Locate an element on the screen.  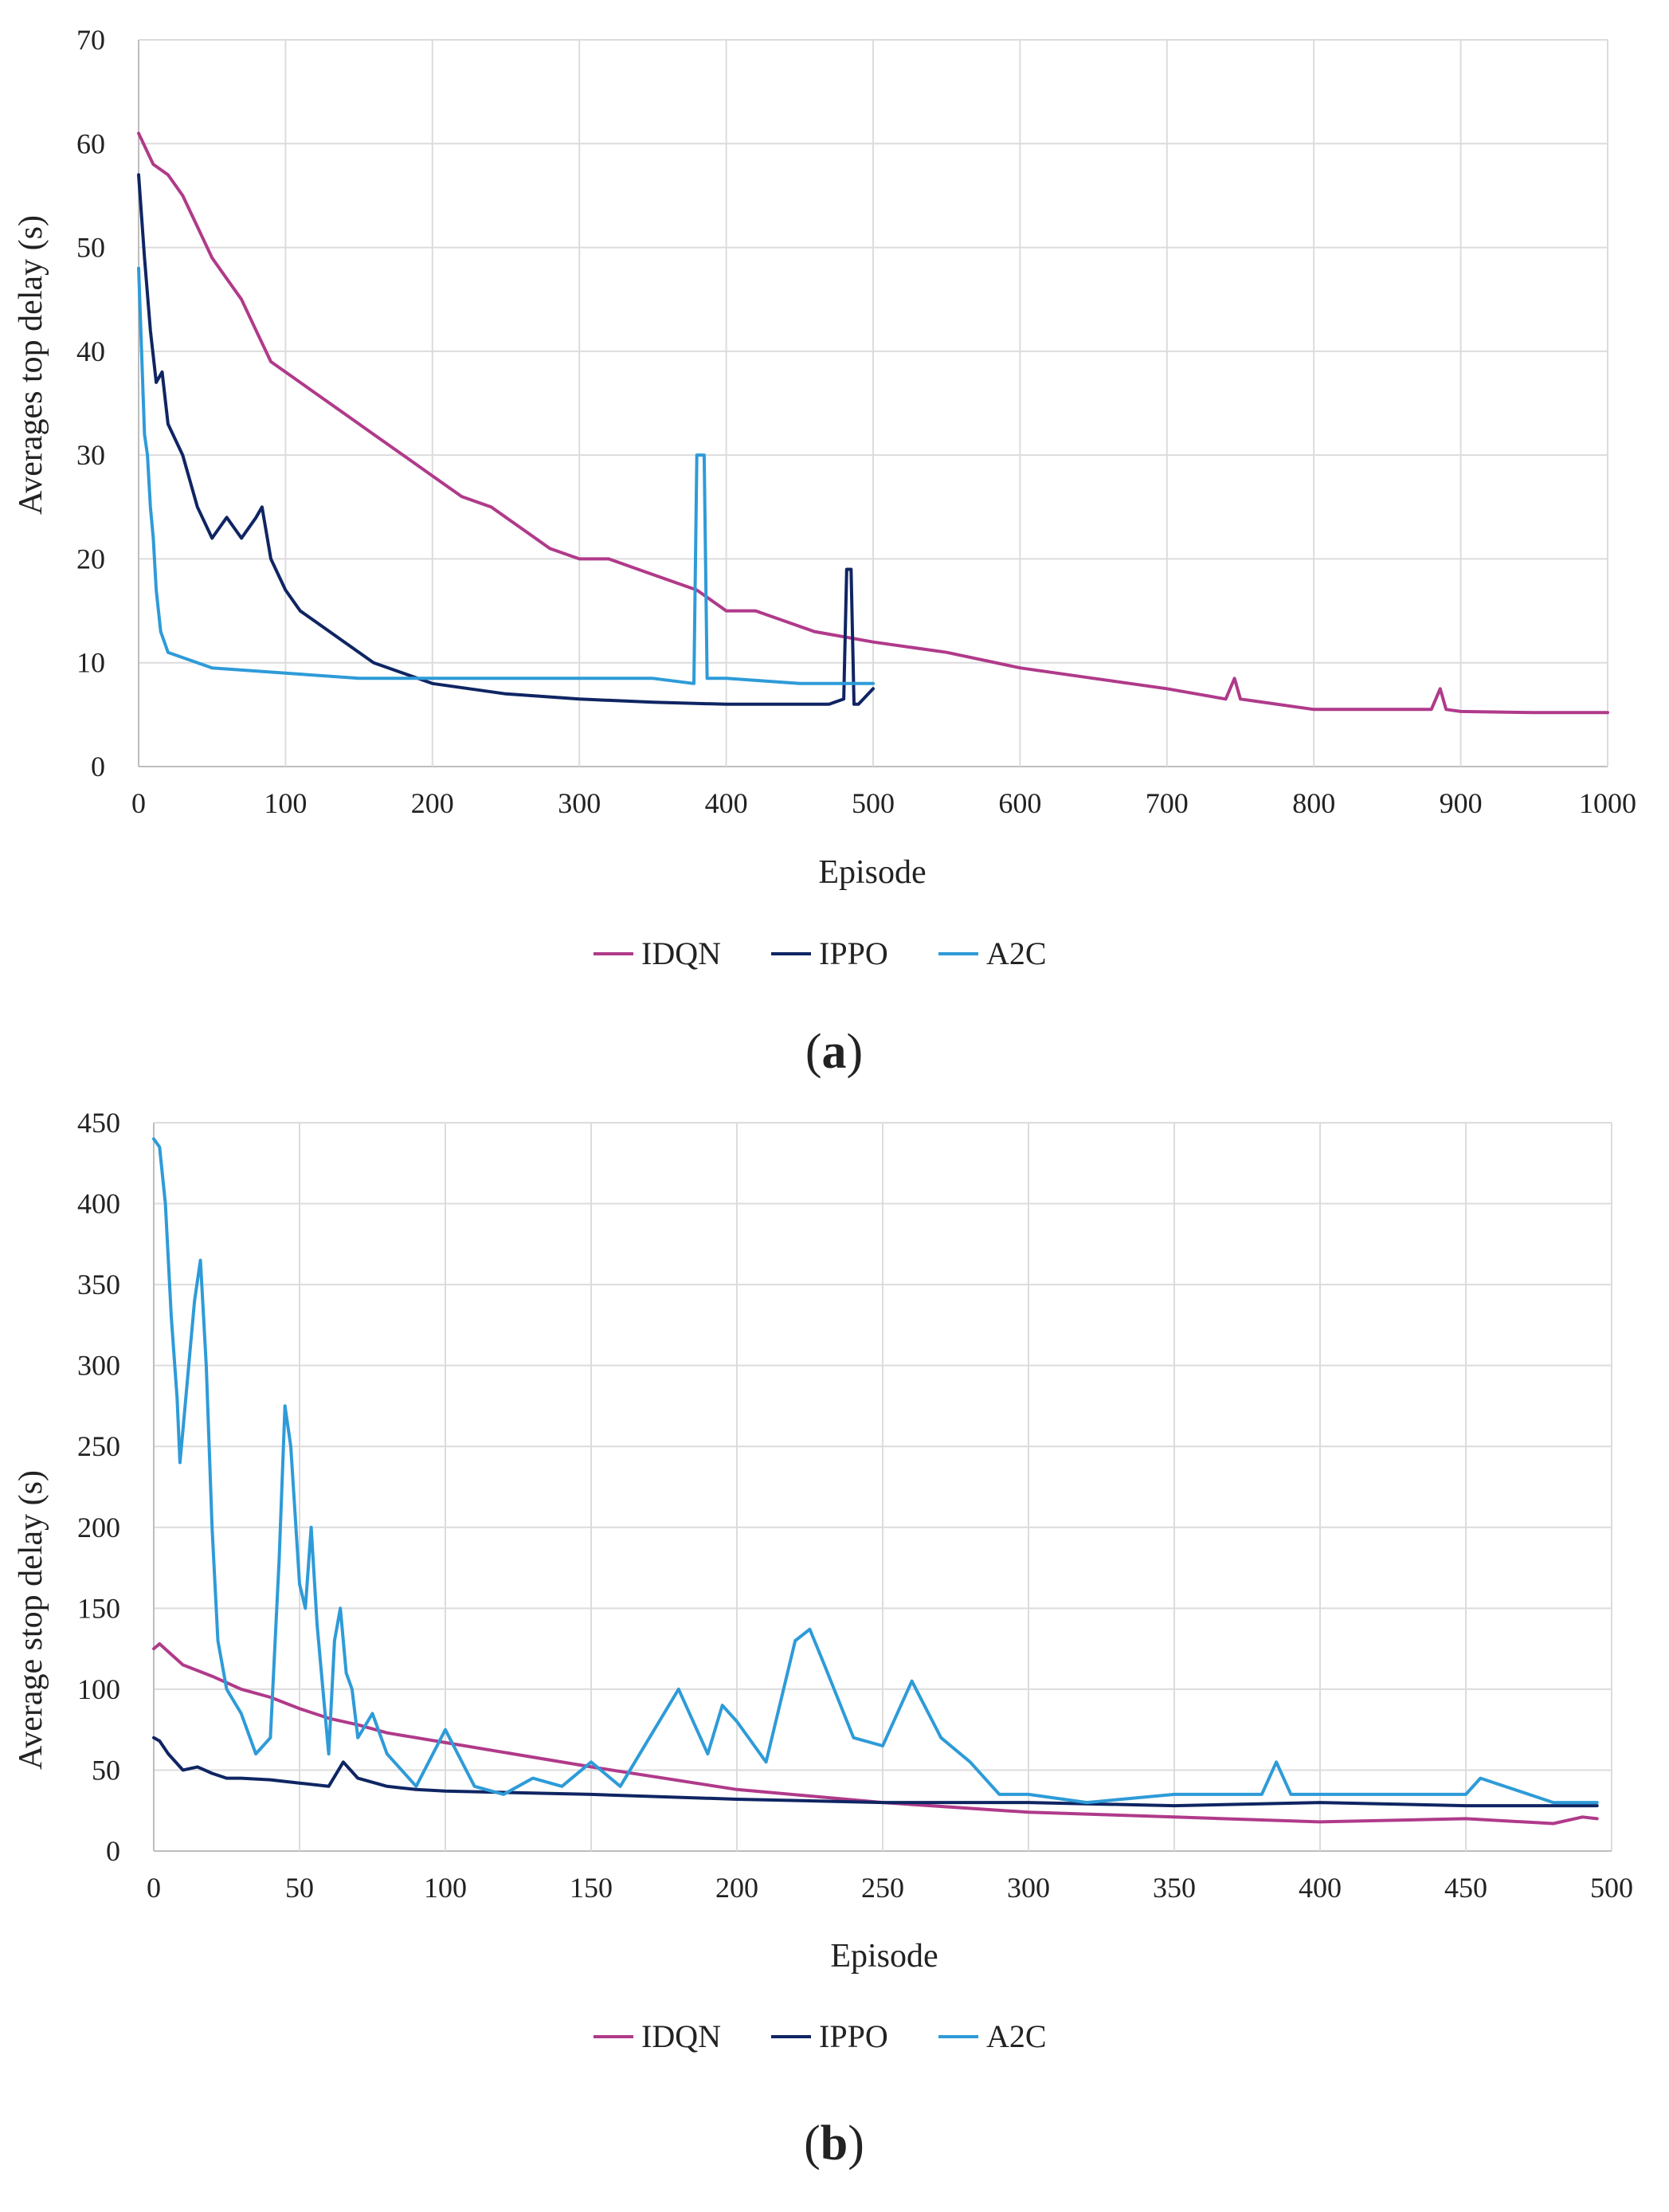
y-tick-labels: 0 50 100 150 200 250 300 350 400 450 is located at coordinates (98, 1487).